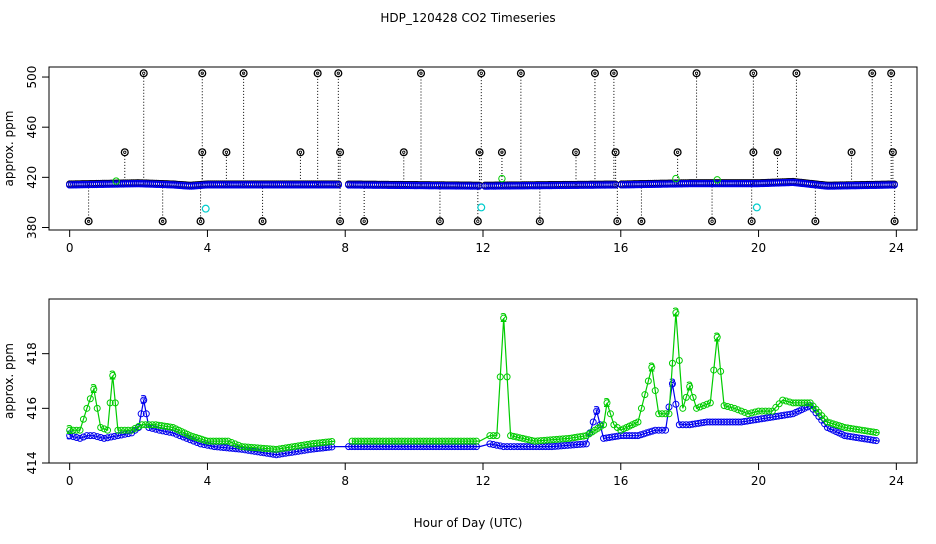 This screenshot has height=544, width=936. Describe the element at coordinates (32, 353) in the screenshot. I see `y-tick-label: 418` at that location.